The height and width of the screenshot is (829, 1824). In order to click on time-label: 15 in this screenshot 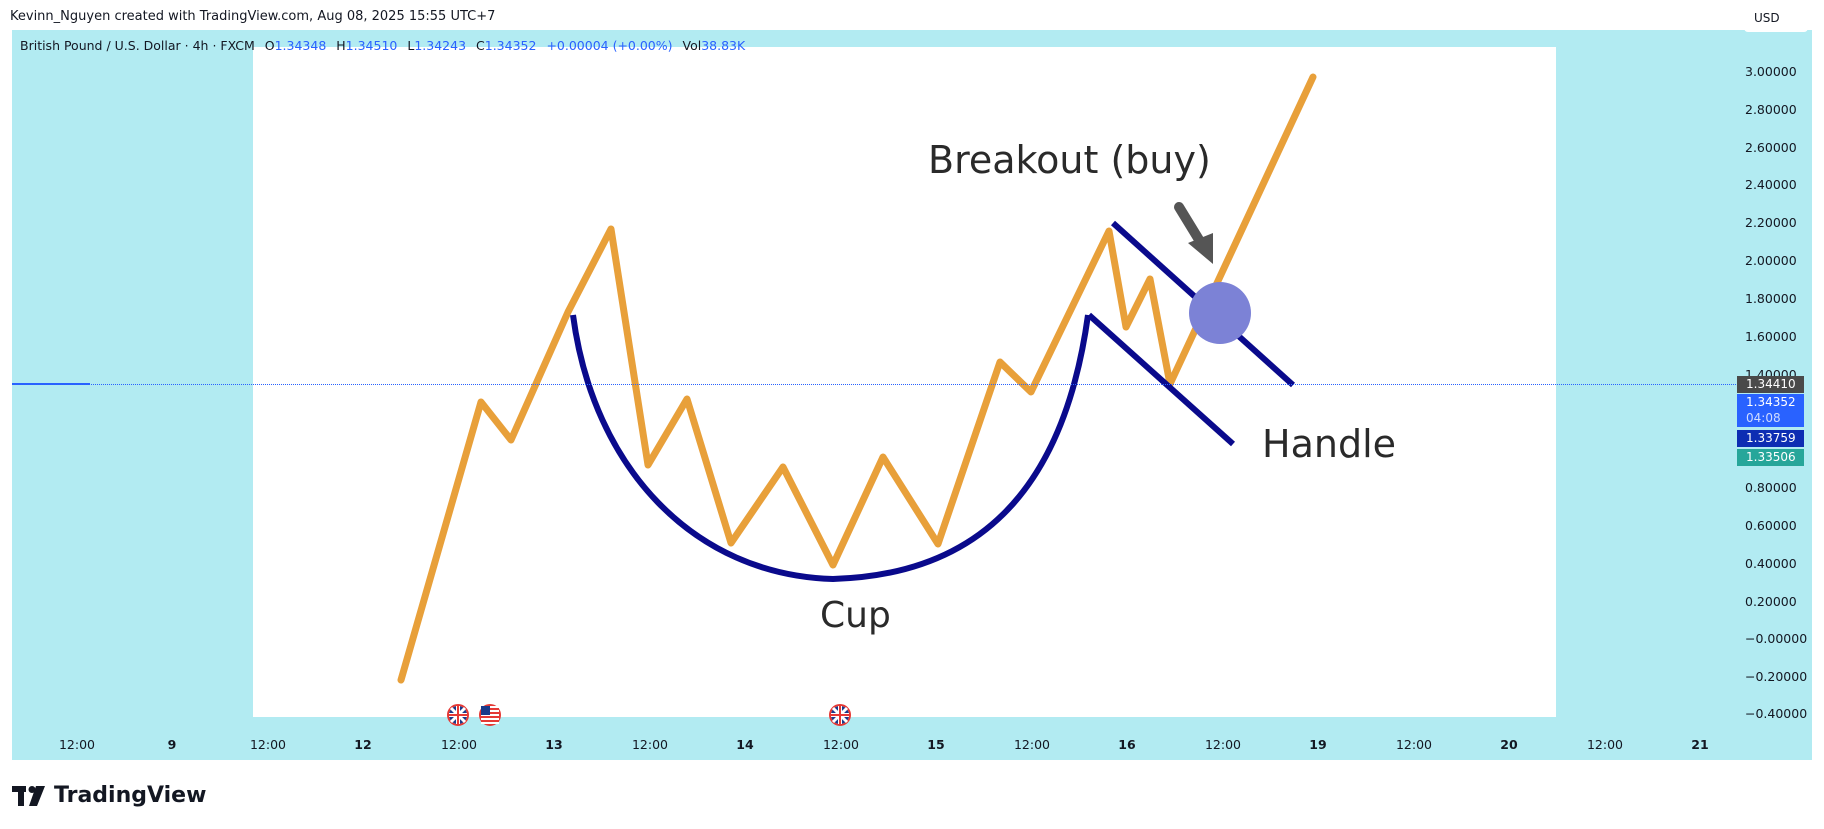, I will do `click(936, 744)`.